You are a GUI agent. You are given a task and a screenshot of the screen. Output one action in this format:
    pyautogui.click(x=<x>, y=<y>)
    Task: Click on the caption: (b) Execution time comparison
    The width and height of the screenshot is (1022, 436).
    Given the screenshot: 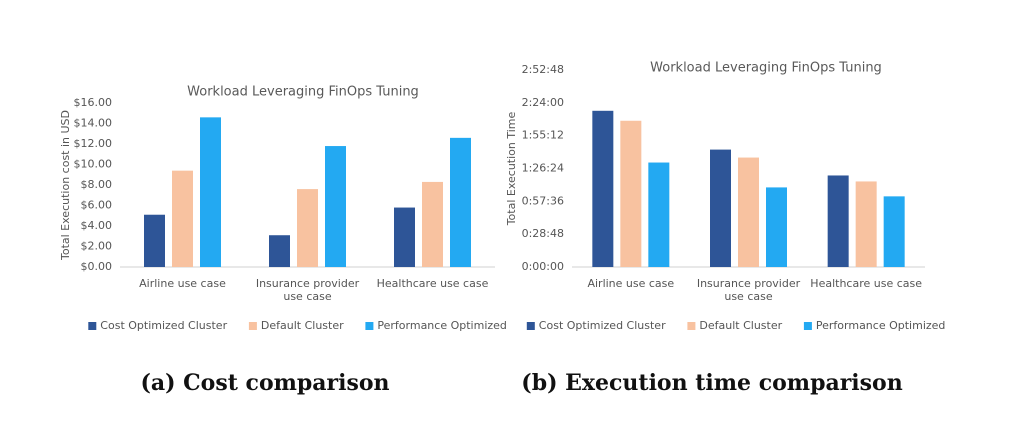 What is the action you would take?
    pyautogui.click(x=711, y=383)
    